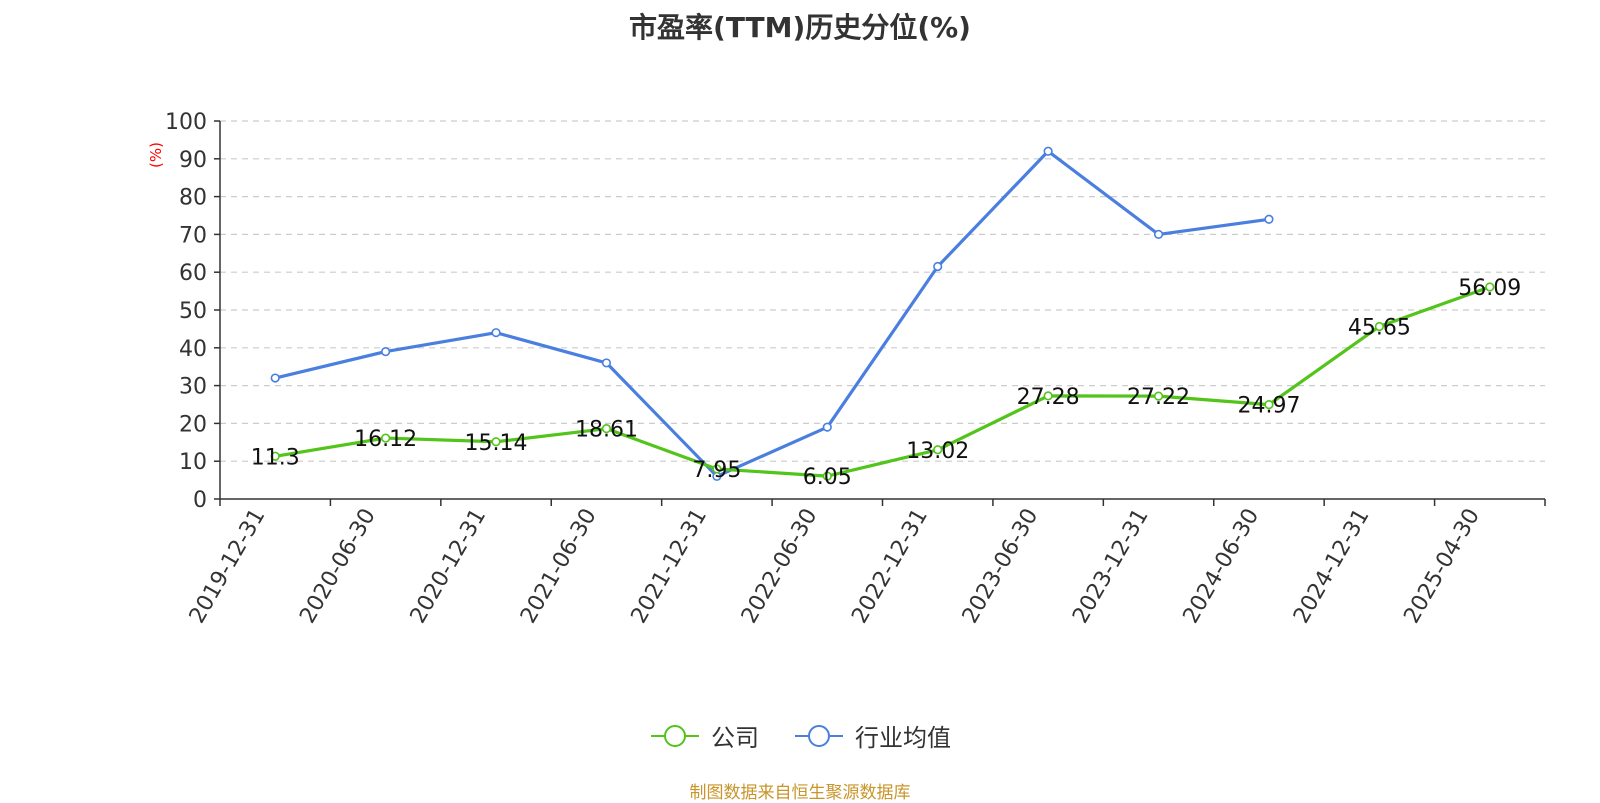  I want to click on y-tick-label: 80, so click(193, 198).